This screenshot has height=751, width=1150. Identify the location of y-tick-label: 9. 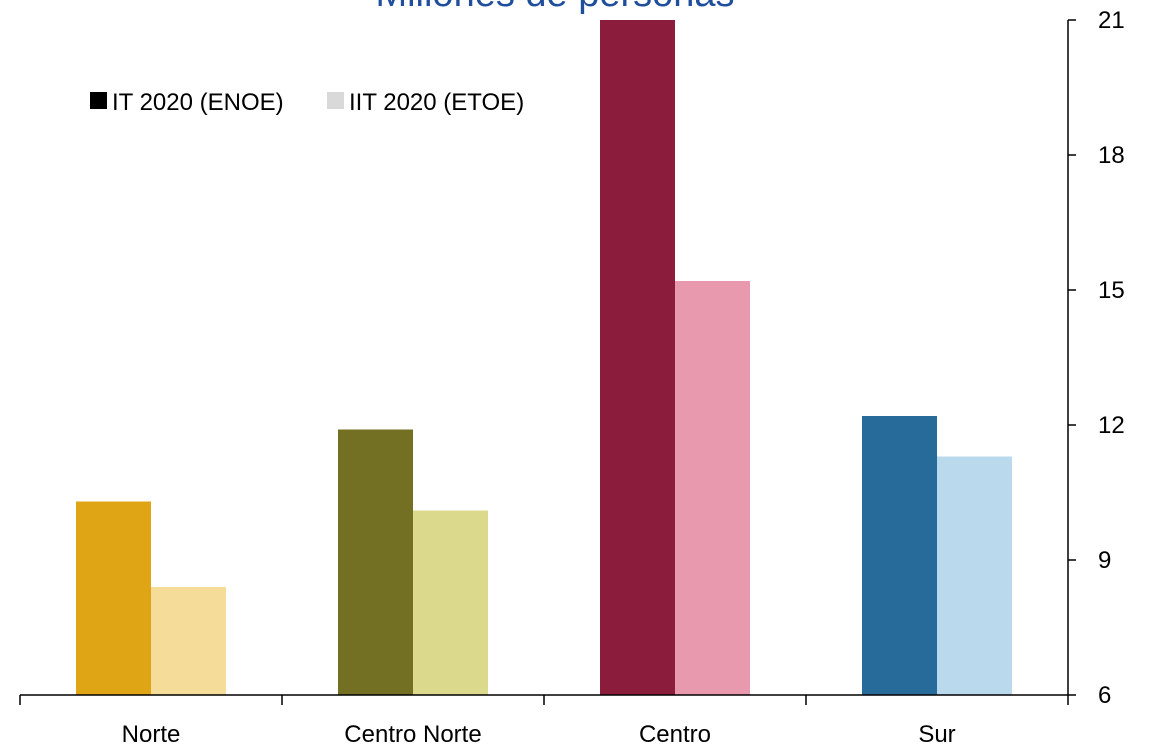
(1104, 560).